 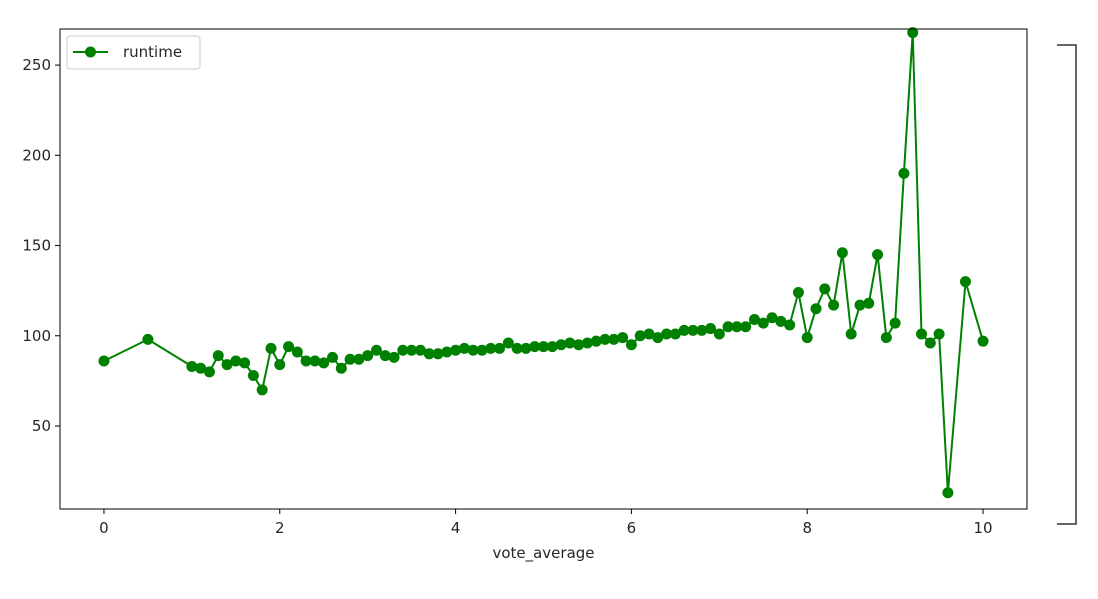 What do you see at coordinates (543, 553) in the screenshot?
I see `x-axis-label: vote_average` at bounding box center [543, 553].